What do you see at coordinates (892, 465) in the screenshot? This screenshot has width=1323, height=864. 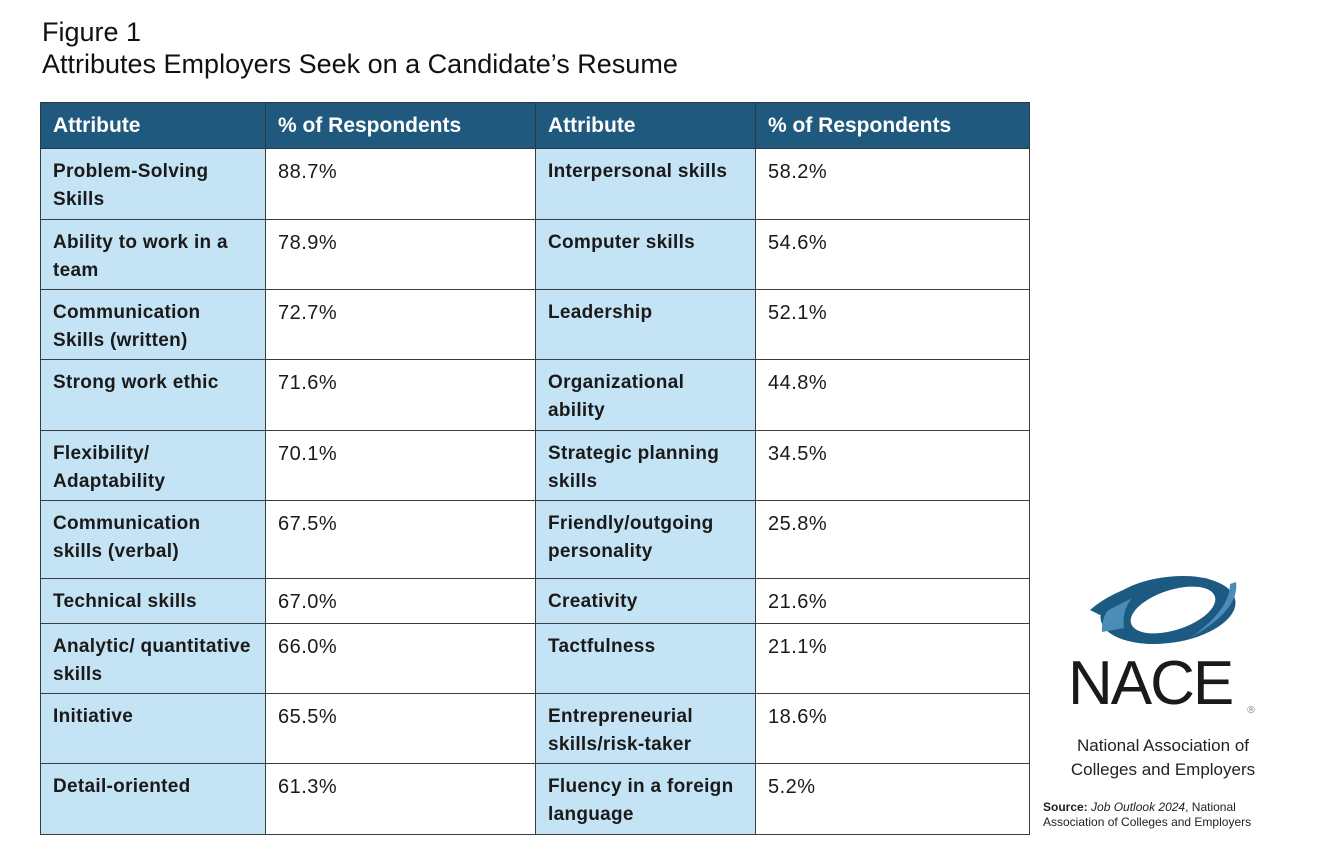 I see `percent-cell: 34.5%` at bounding box center [892, 465].